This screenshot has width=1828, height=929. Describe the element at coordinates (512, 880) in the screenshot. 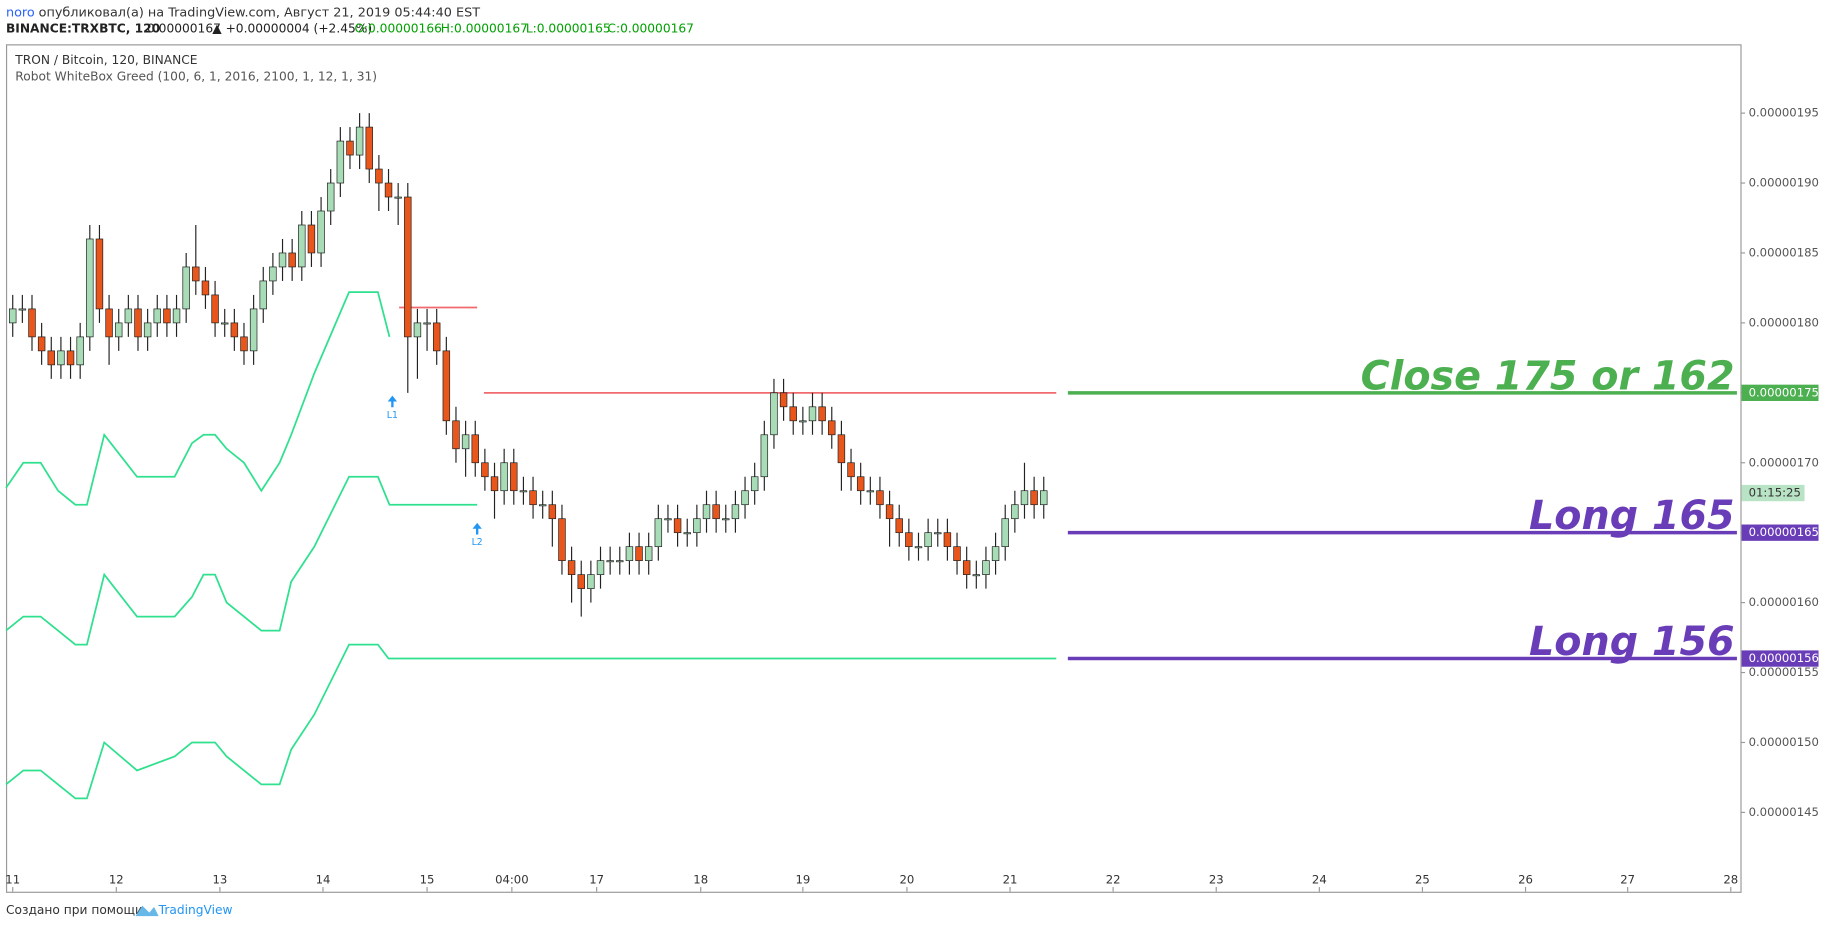

I see `x-tick-label: 04:00` at that location.